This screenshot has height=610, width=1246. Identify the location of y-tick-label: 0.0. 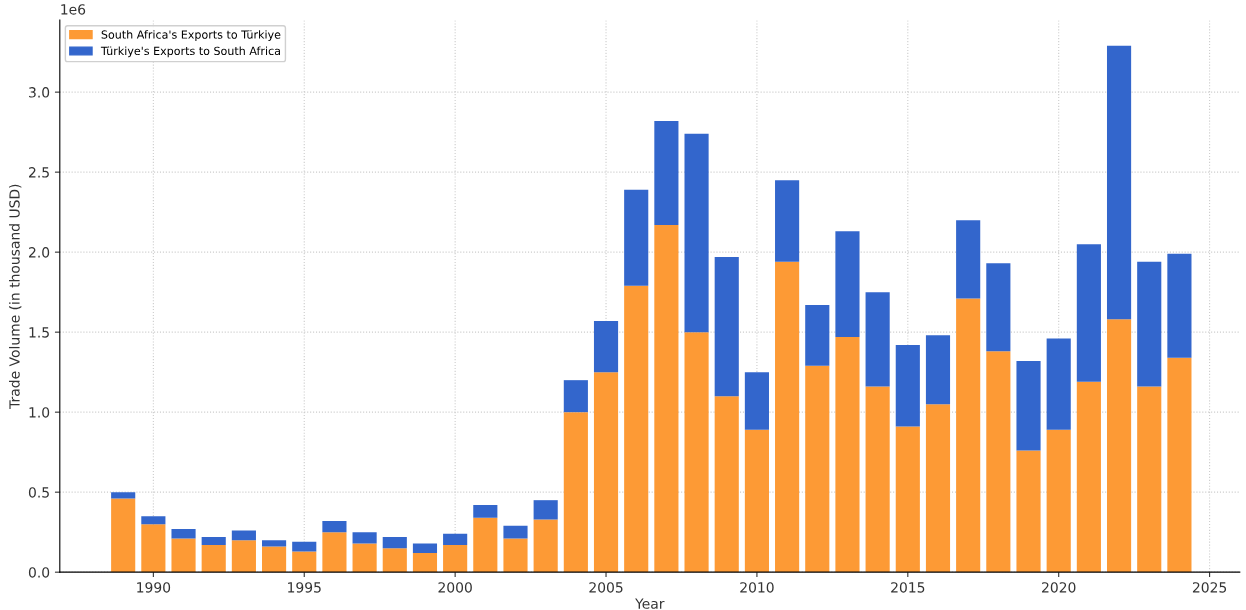
(39, 572).